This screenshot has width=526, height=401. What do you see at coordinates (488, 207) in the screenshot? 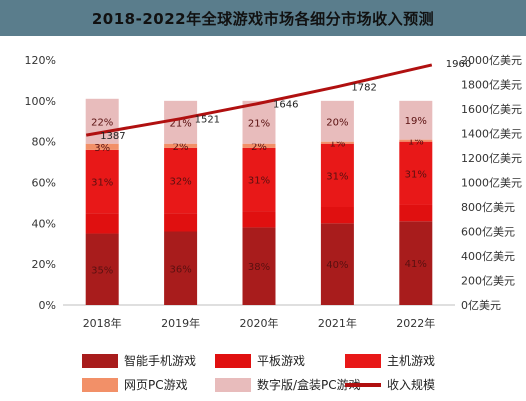
I see `y-right-tick-label: 800亿美元` at bounding box center [488, 207].